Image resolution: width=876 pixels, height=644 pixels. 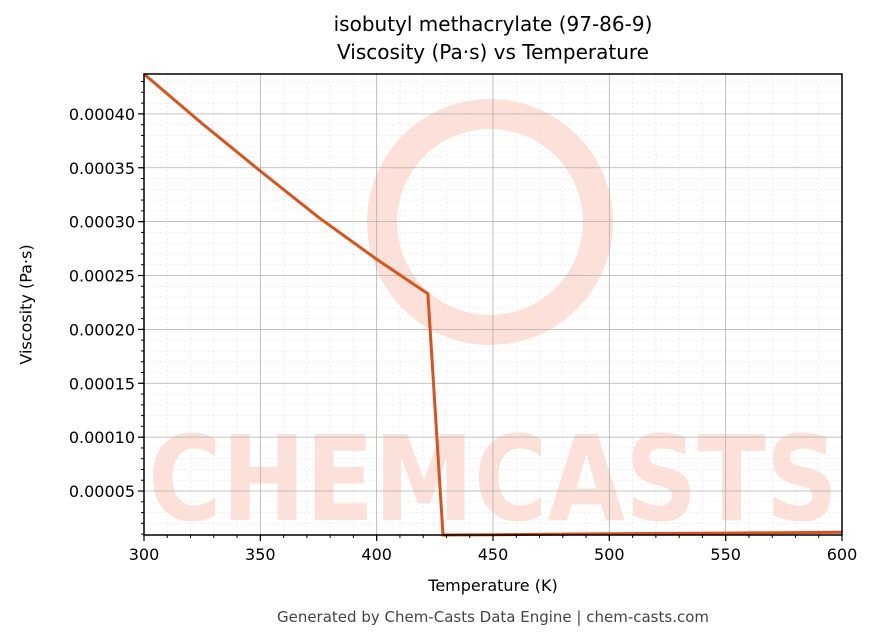 I want to click on y-axis-label: Viscosity (Pa·s), so click(x=26, y=304).